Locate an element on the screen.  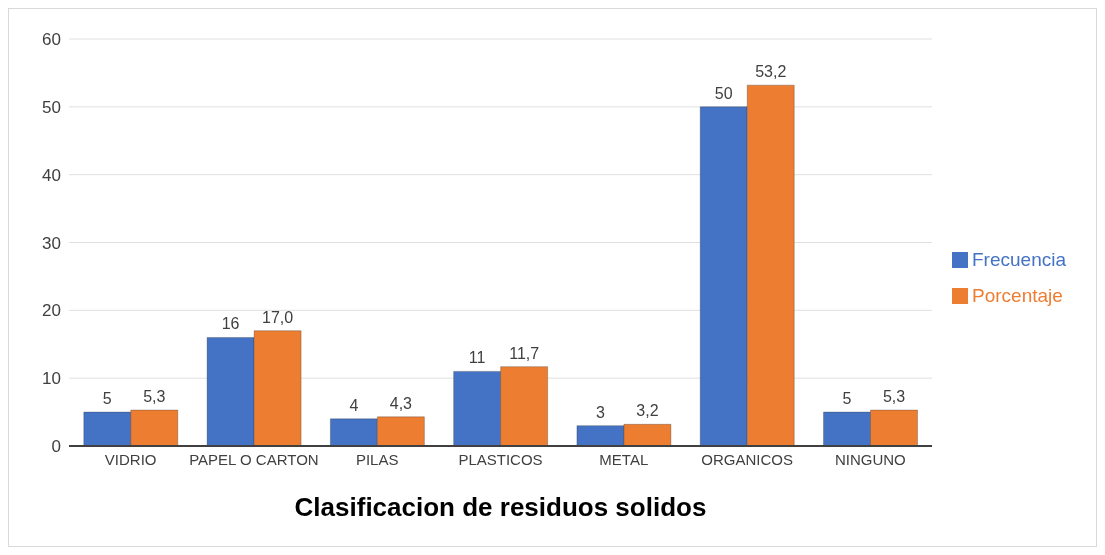
legend-label: Frecuencia is located at coordinates (1019, 259).